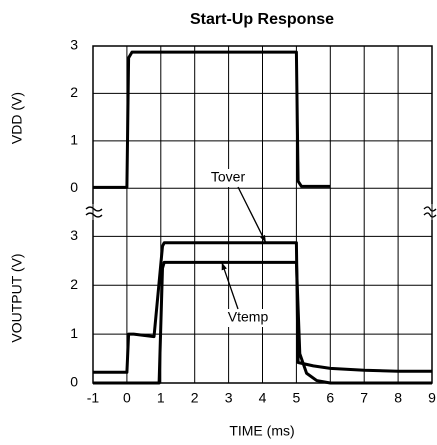  Describe the element at coordinates (330, 398) in the screenshot. I see `x-tick-label: 6` at that location.